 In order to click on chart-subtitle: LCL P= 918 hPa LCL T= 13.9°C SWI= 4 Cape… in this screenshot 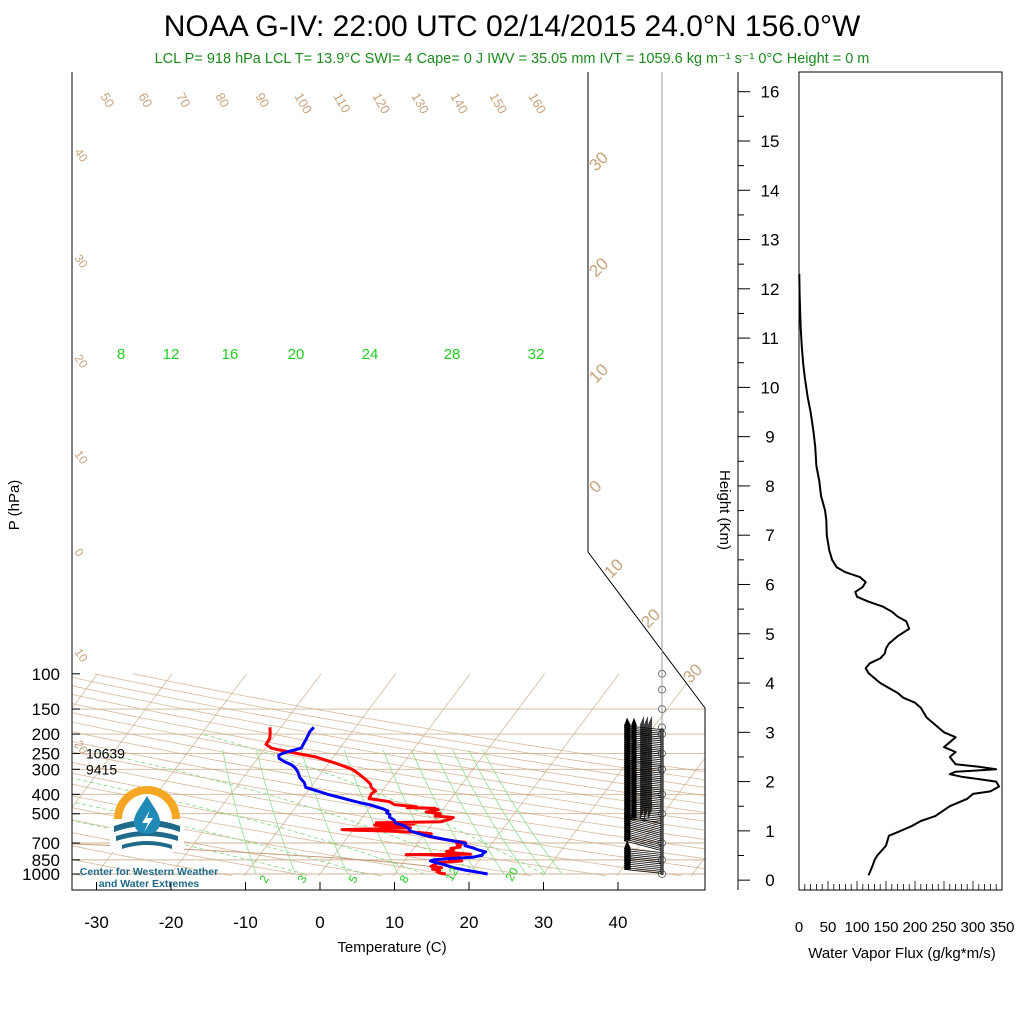, I will do `click(512, 59)`.